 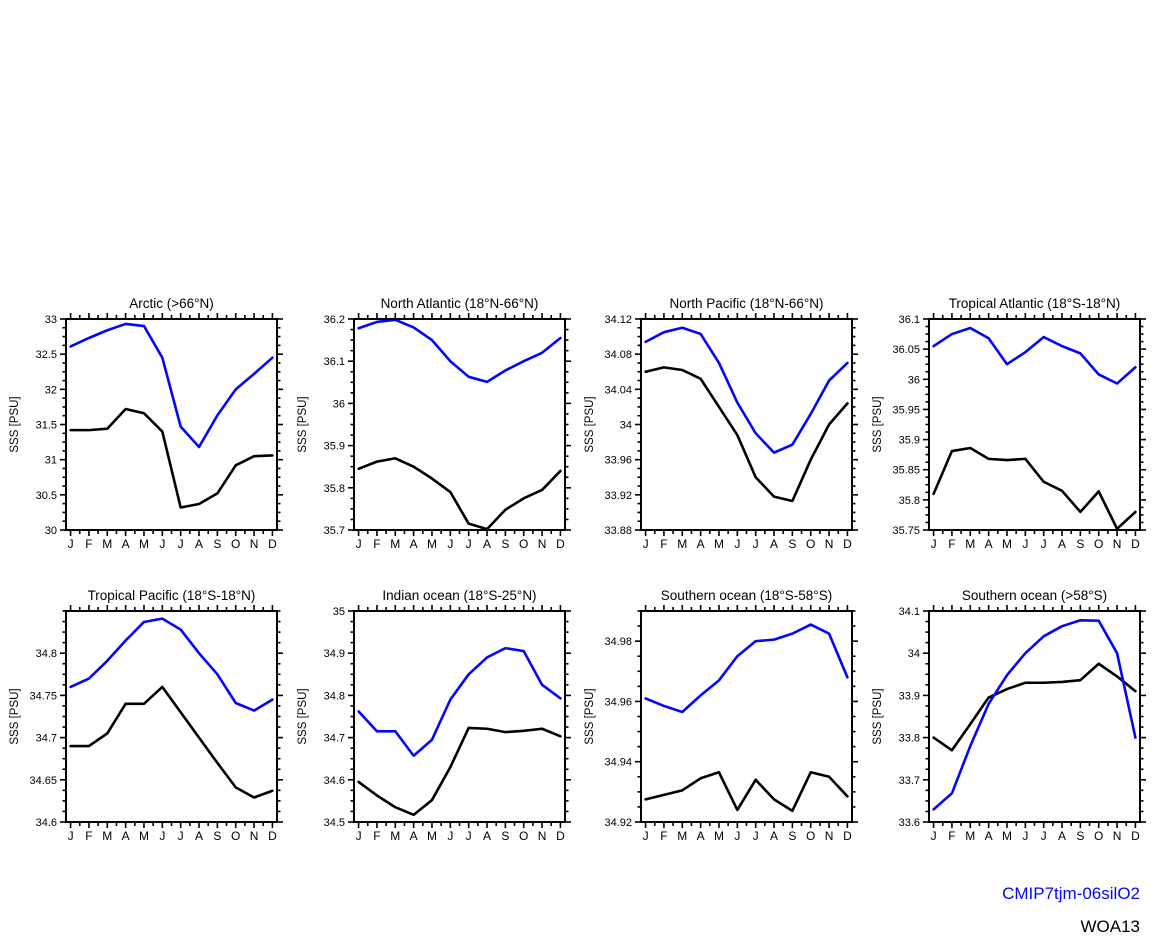 I want to click on y-tick-label: 35, so click(x=339, y=612).